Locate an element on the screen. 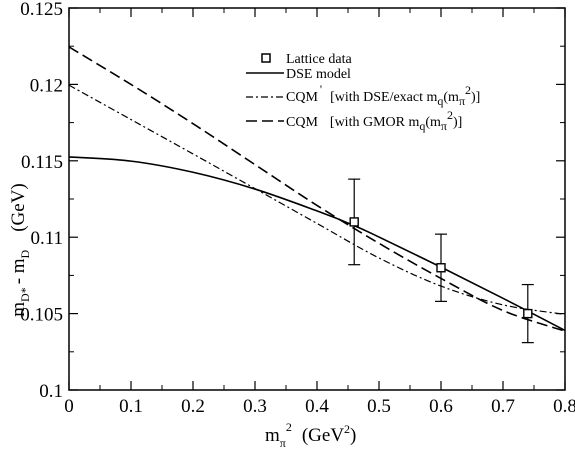 The image size is (575, 454). y-tick-label: 0.115 is located at coordinates (42, 162).